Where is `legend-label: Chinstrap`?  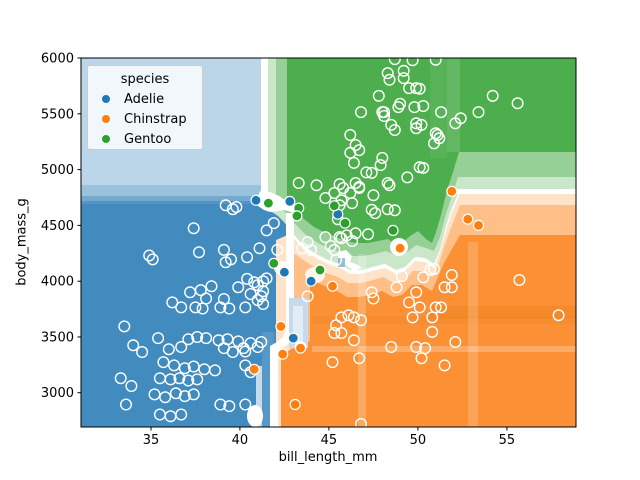
legend-label: Chinstrap is located at coordinates (155, 119).